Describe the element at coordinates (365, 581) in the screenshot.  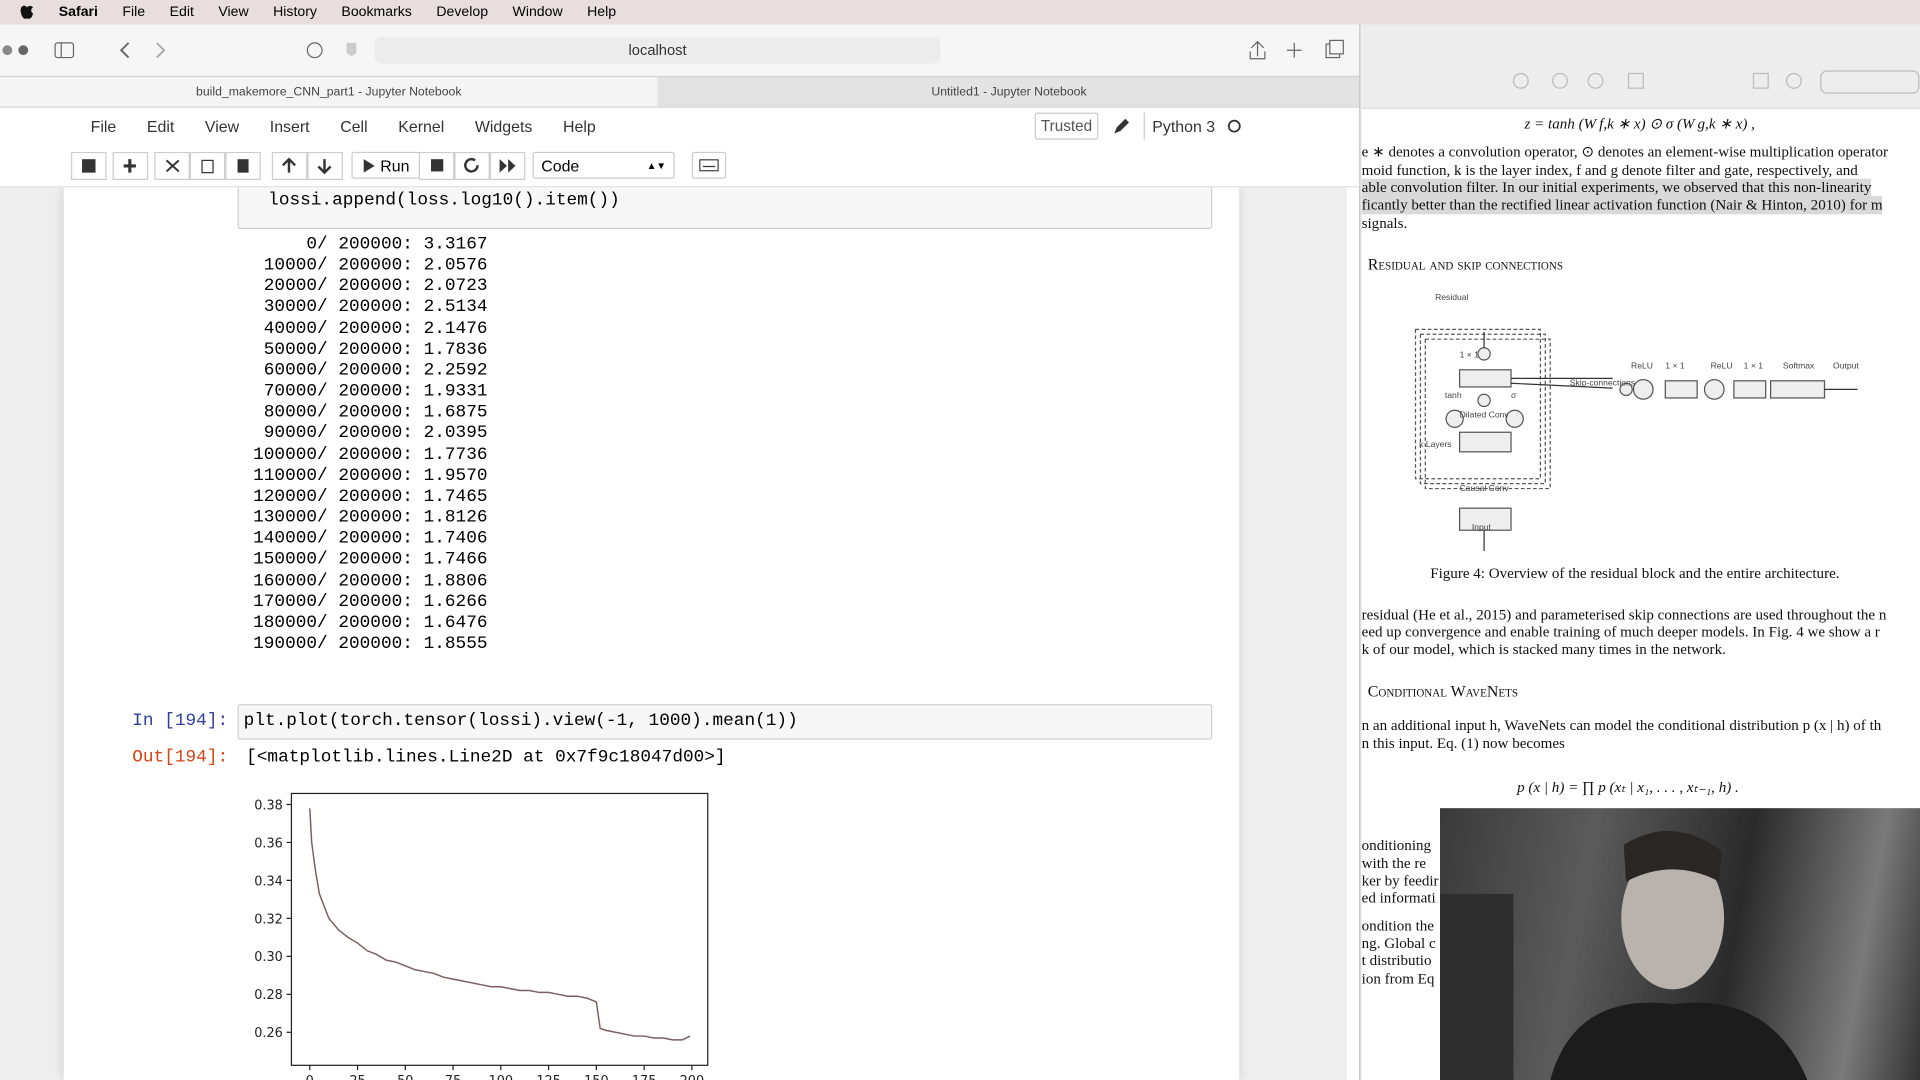
I see `output-line: 160000/ 200000: 1.8806` at that location.